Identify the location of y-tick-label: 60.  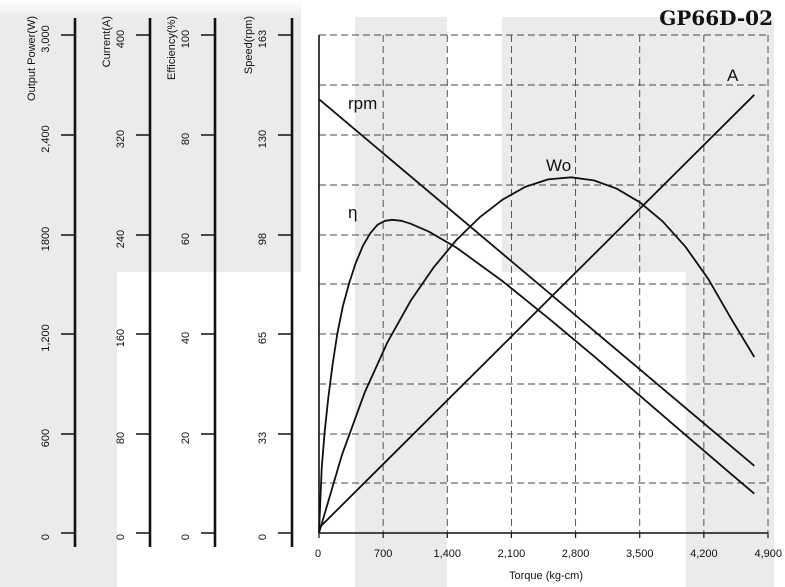
(186, 239).